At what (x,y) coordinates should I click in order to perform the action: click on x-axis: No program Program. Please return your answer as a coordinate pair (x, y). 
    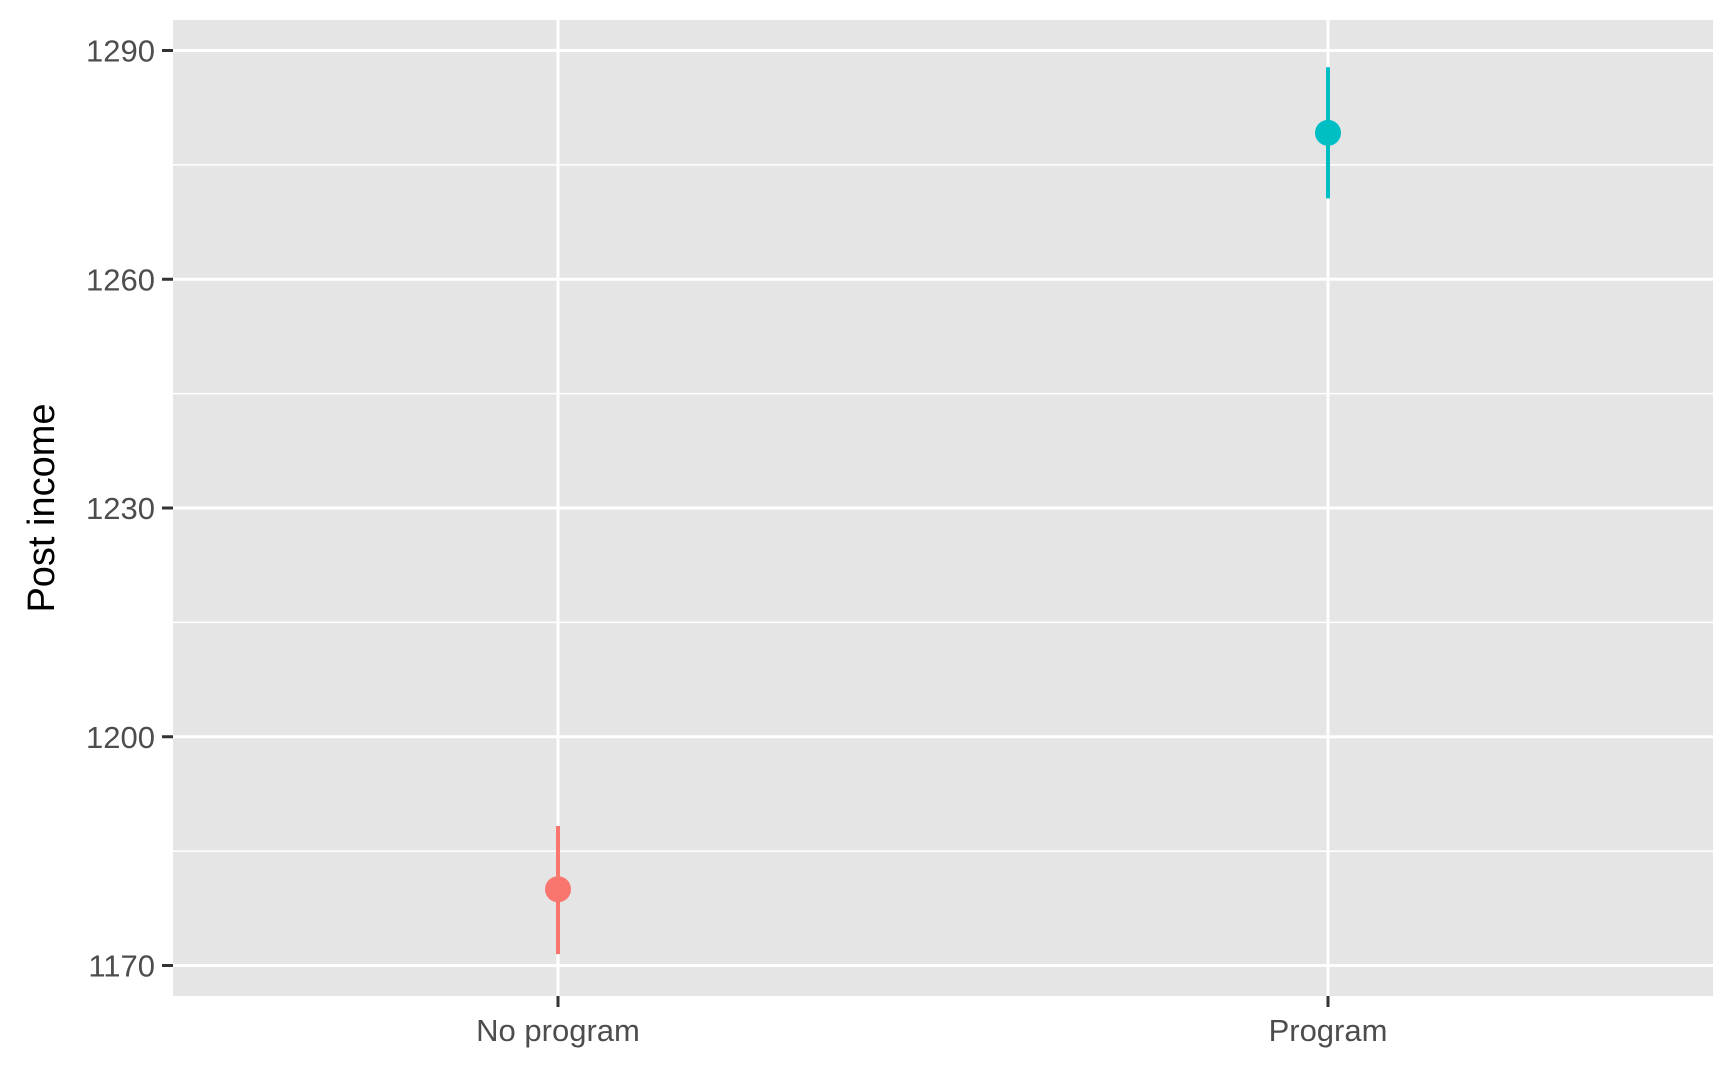
    Looking at the image, I should click on (931, 1022).